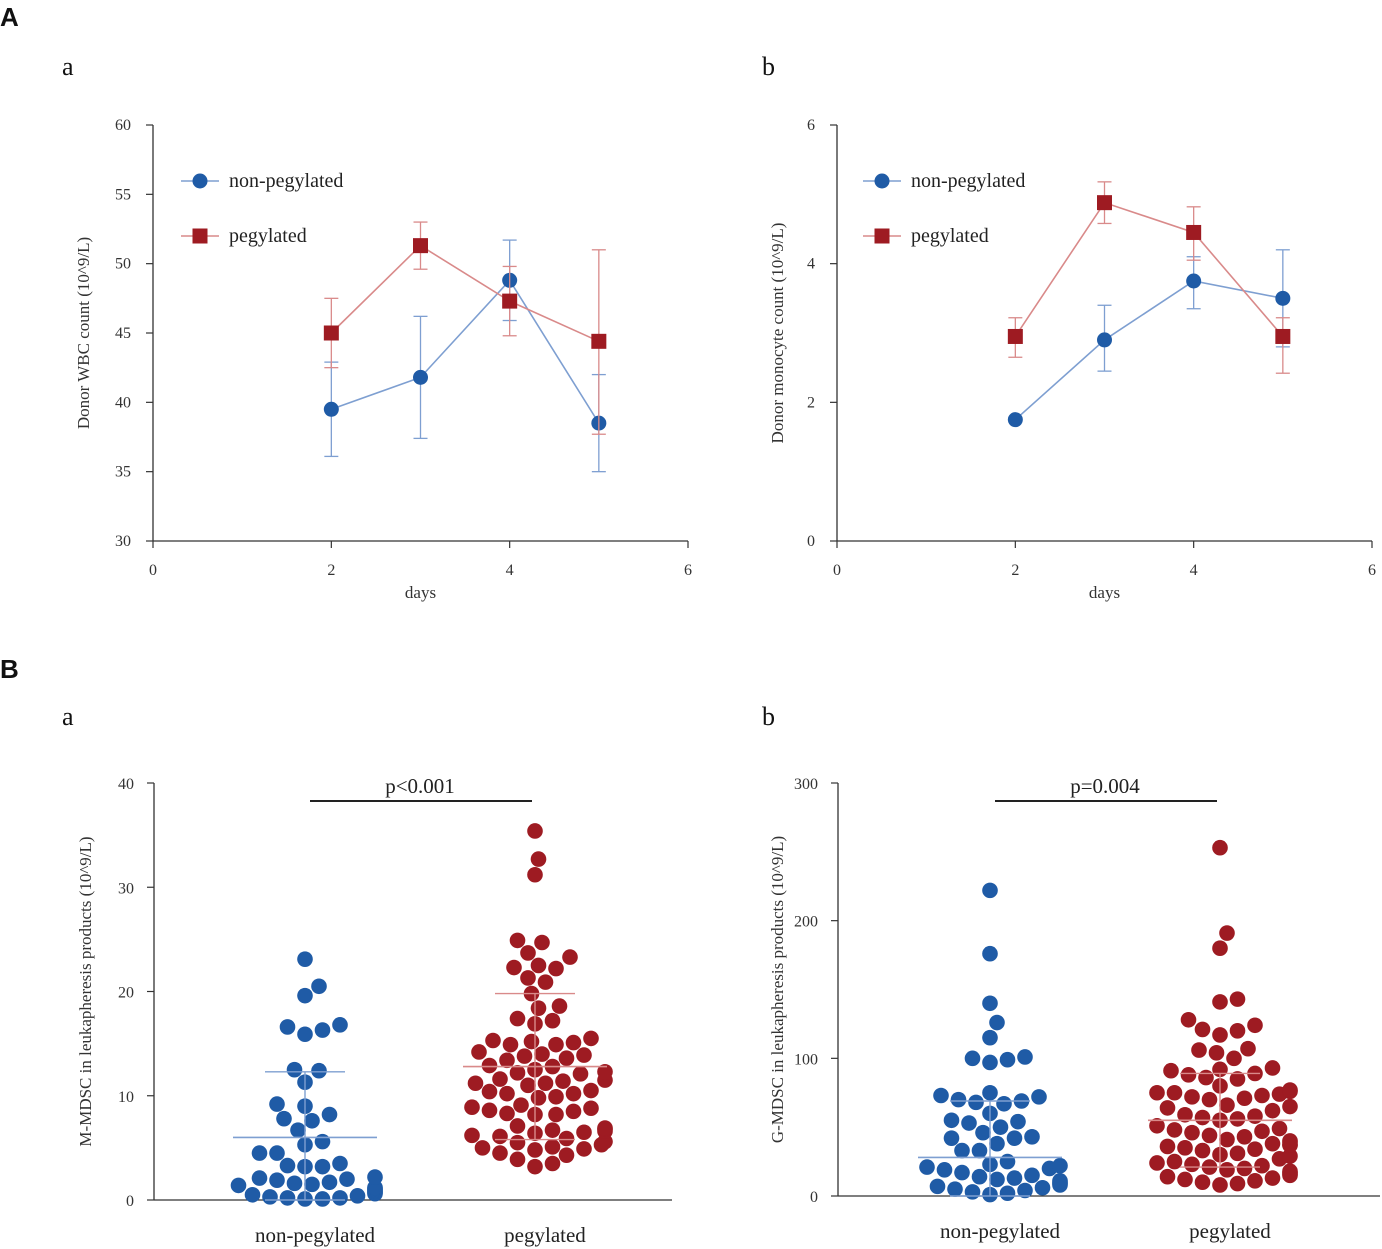 This screenshot has height=1249, width=1382. Describe the element at coordinates (768, 66) in the screenshot. I see `subpanel-label-Ab: b` at that location.